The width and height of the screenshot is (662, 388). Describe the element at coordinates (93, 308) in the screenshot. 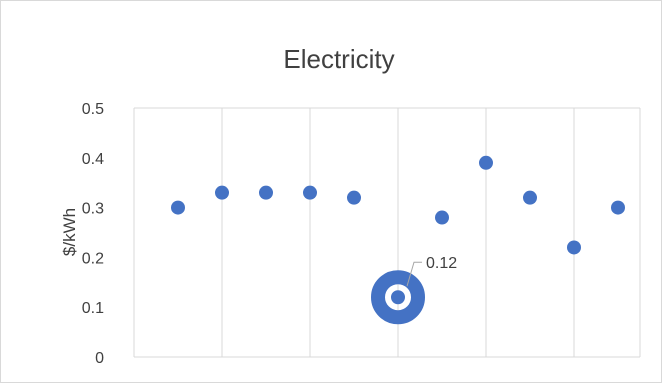

I see `y-tick-label: 0.1` at that location.